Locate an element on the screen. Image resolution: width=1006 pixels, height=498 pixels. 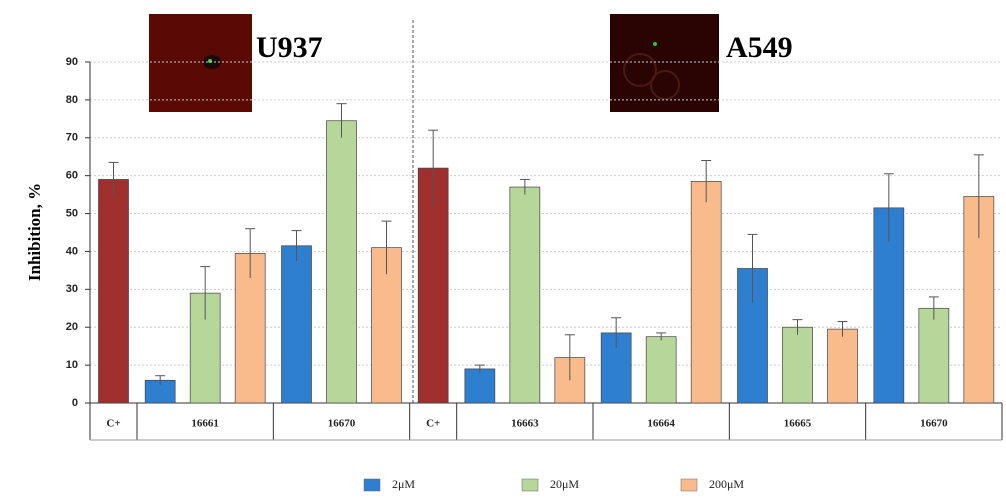
y-tick-label: 80 is located at coordinates (72, 100).